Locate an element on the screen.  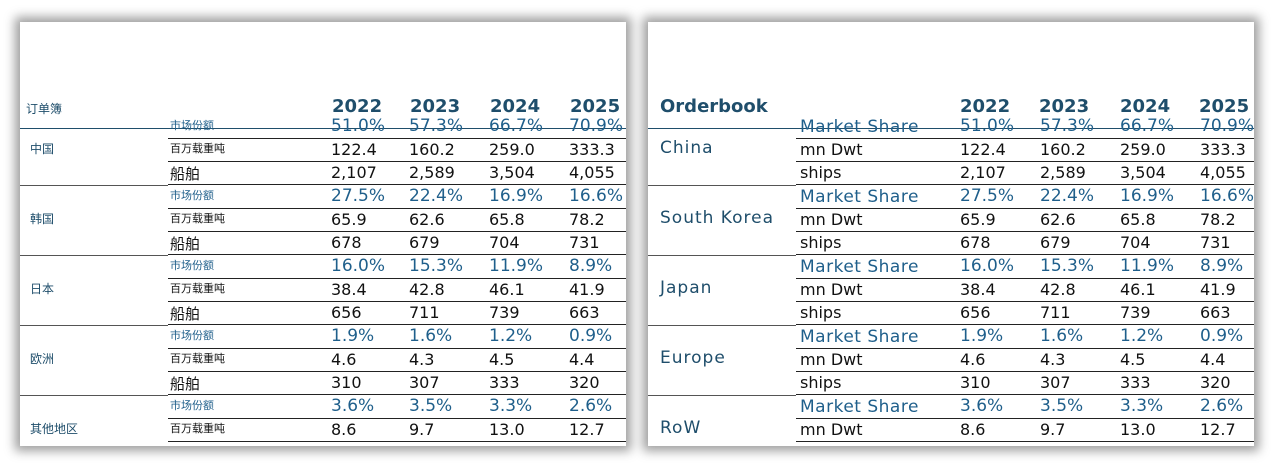
dwt-row: 百万载重吨 65.9 62.6 65.8 78.2 is located at coordinates (323, 220).